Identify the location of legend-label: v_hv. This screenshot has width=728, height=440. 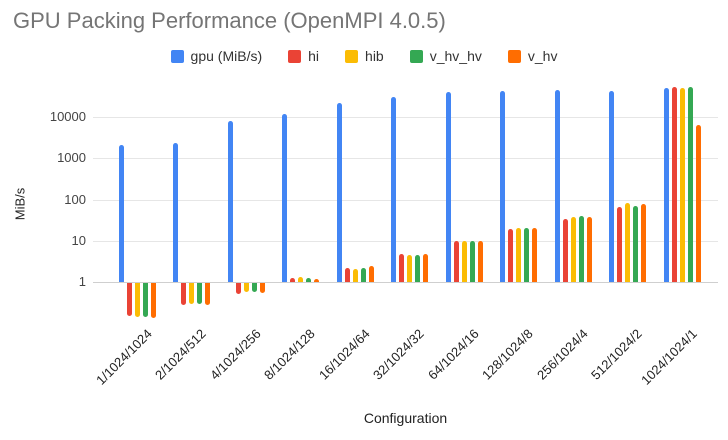
(542, 56).